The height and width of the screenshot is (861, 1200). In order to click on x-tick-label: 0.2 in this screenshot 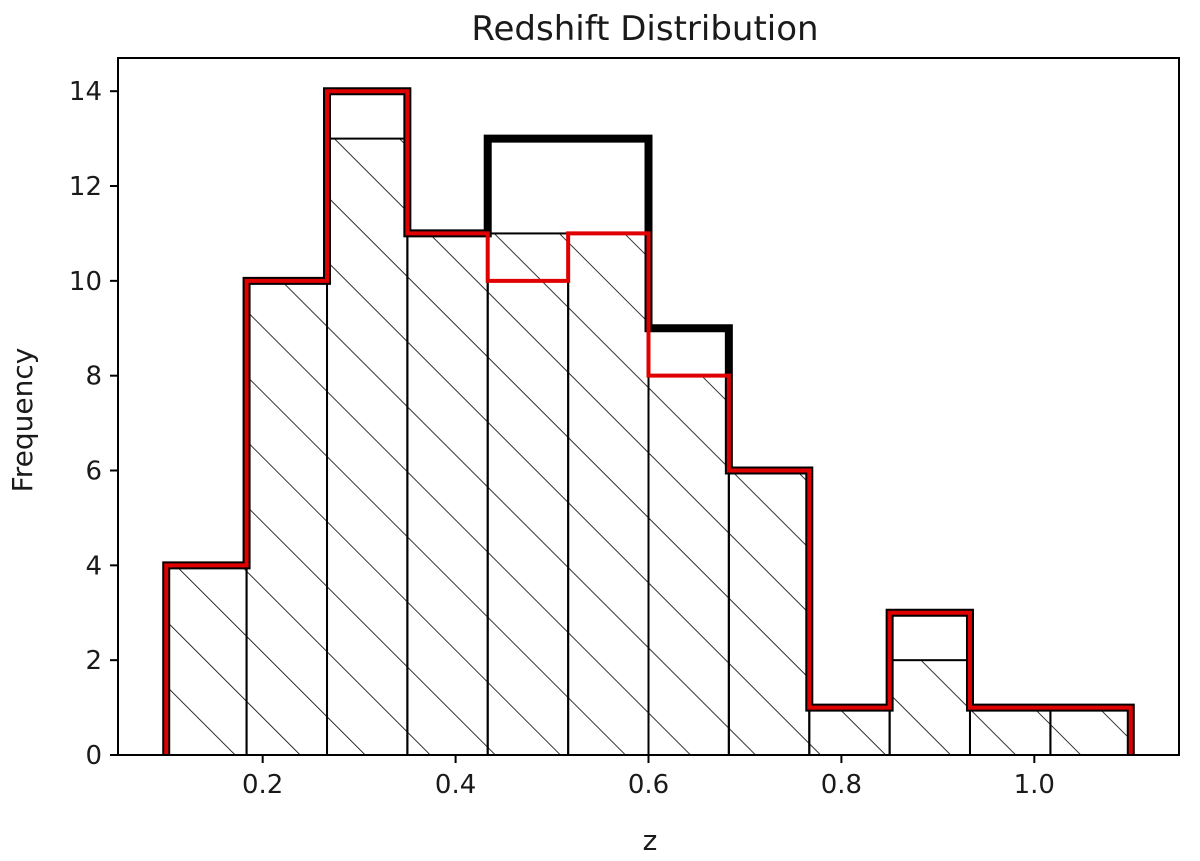, I will do `click(262, 785)`.